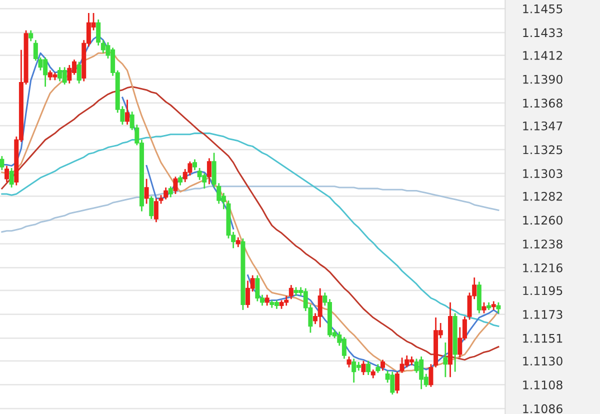  Describe the element at coordinates (542, 125) in the screenshot. I see `y-tick-label: 1.1347` at that location.